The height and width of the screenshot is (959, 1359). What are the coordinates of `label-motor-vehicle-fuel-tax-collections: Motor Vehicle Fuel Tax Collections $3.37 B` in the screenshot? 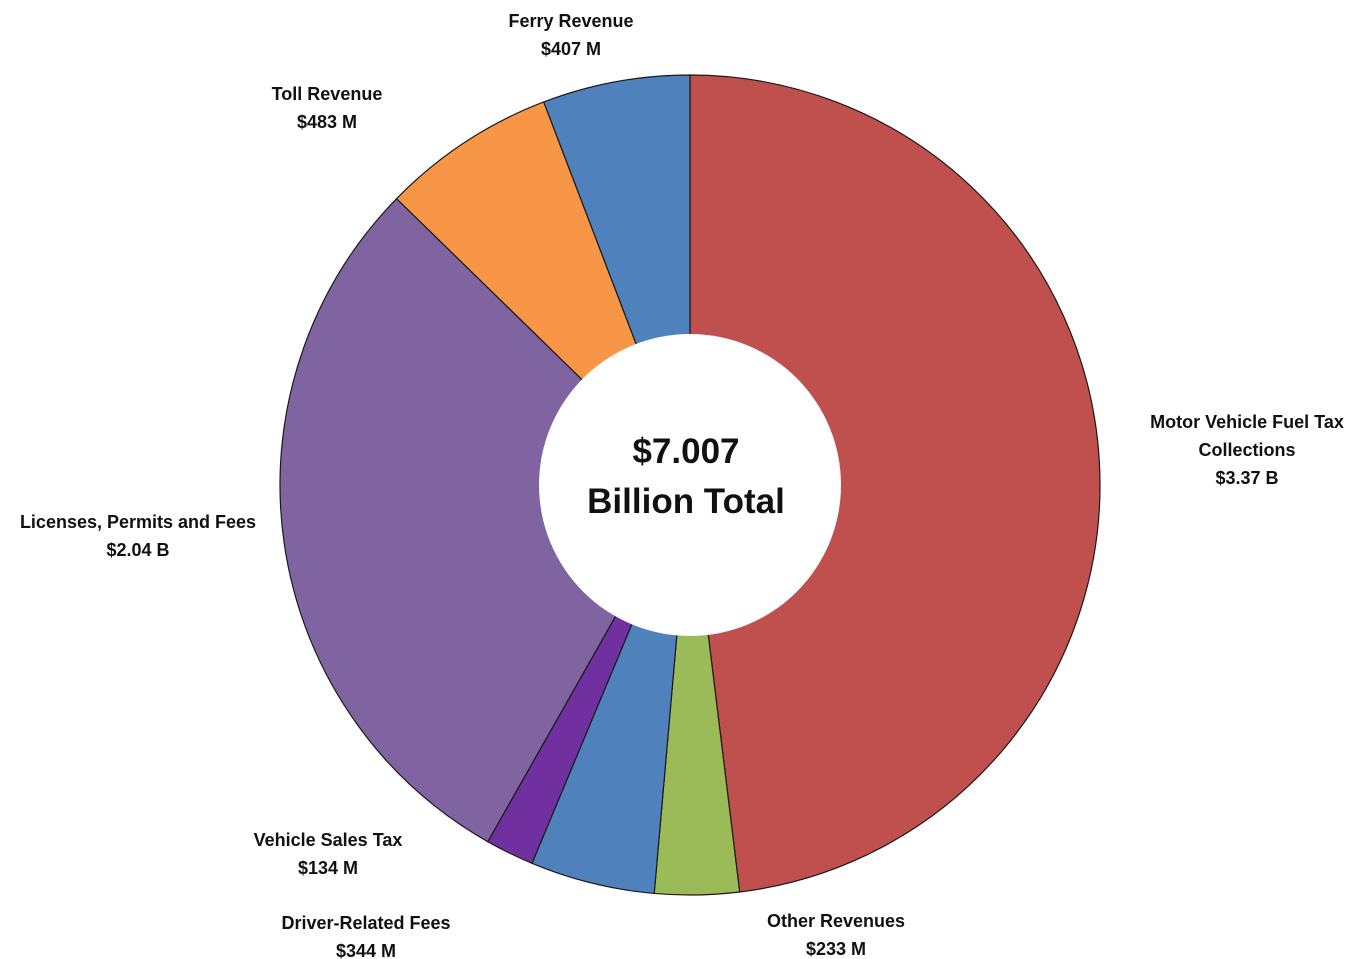 It's located at (1247, 450).